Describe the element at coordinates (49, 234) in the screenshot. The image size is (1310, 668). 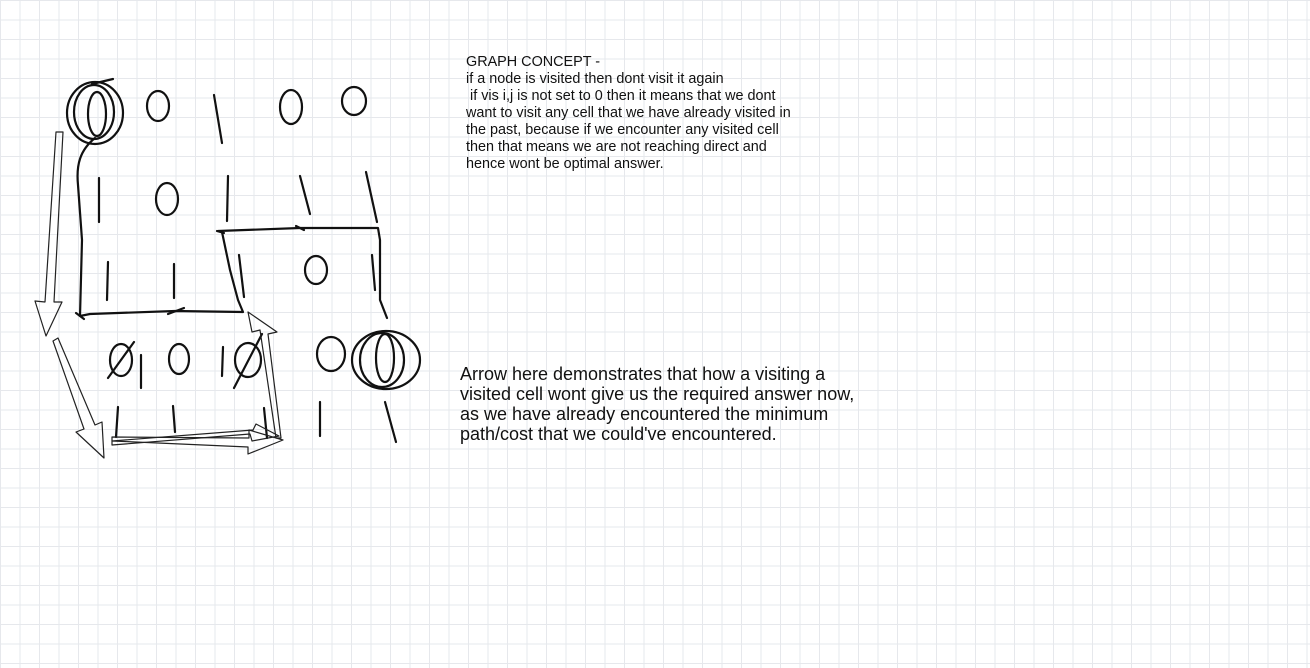
I see `arrow-down-left` at that location.